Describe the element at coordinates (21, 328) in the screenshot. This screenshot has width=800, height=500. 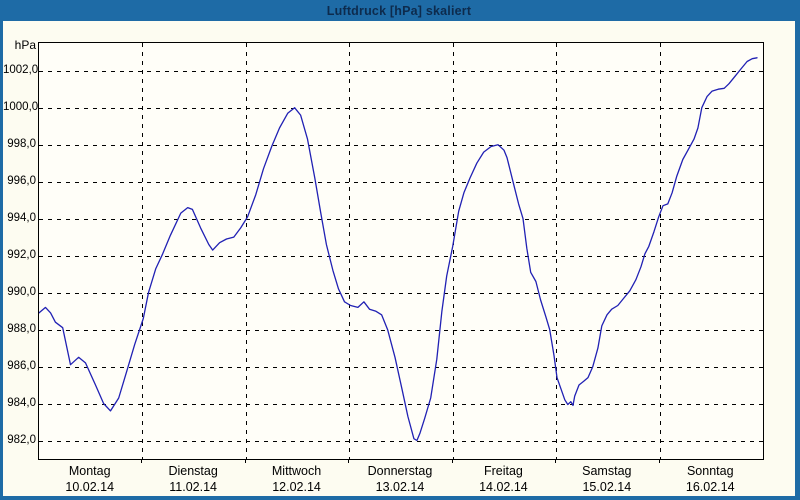
I see `y-tick-label-988: 988,0` at that location.